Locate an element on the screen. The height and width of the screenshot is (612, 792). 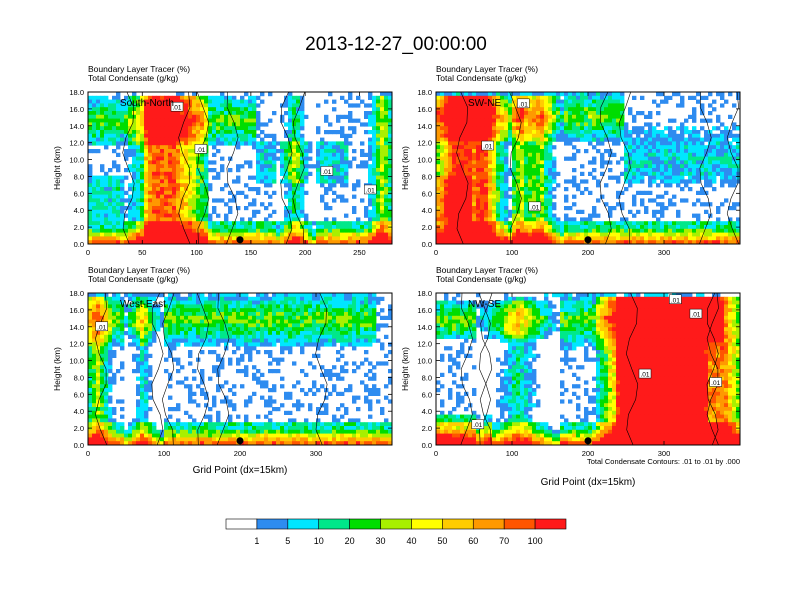
x-tick-label: 150 is located at coordinates (251, 252).